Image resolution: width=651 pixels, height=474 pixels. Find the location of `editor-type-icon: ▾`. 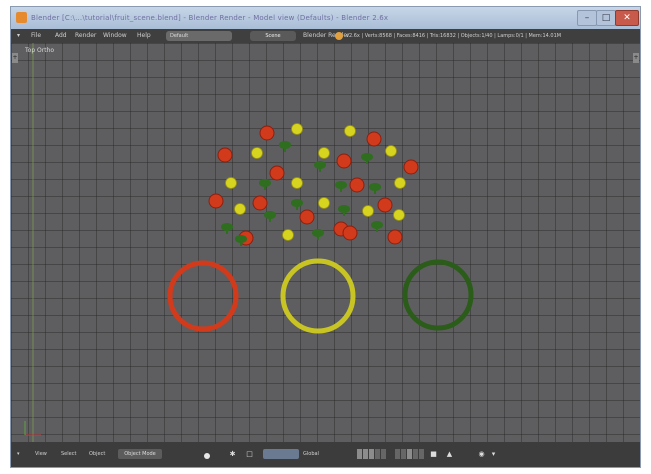

editor-type-icon: ▾ is located at coordinates (19, 35).